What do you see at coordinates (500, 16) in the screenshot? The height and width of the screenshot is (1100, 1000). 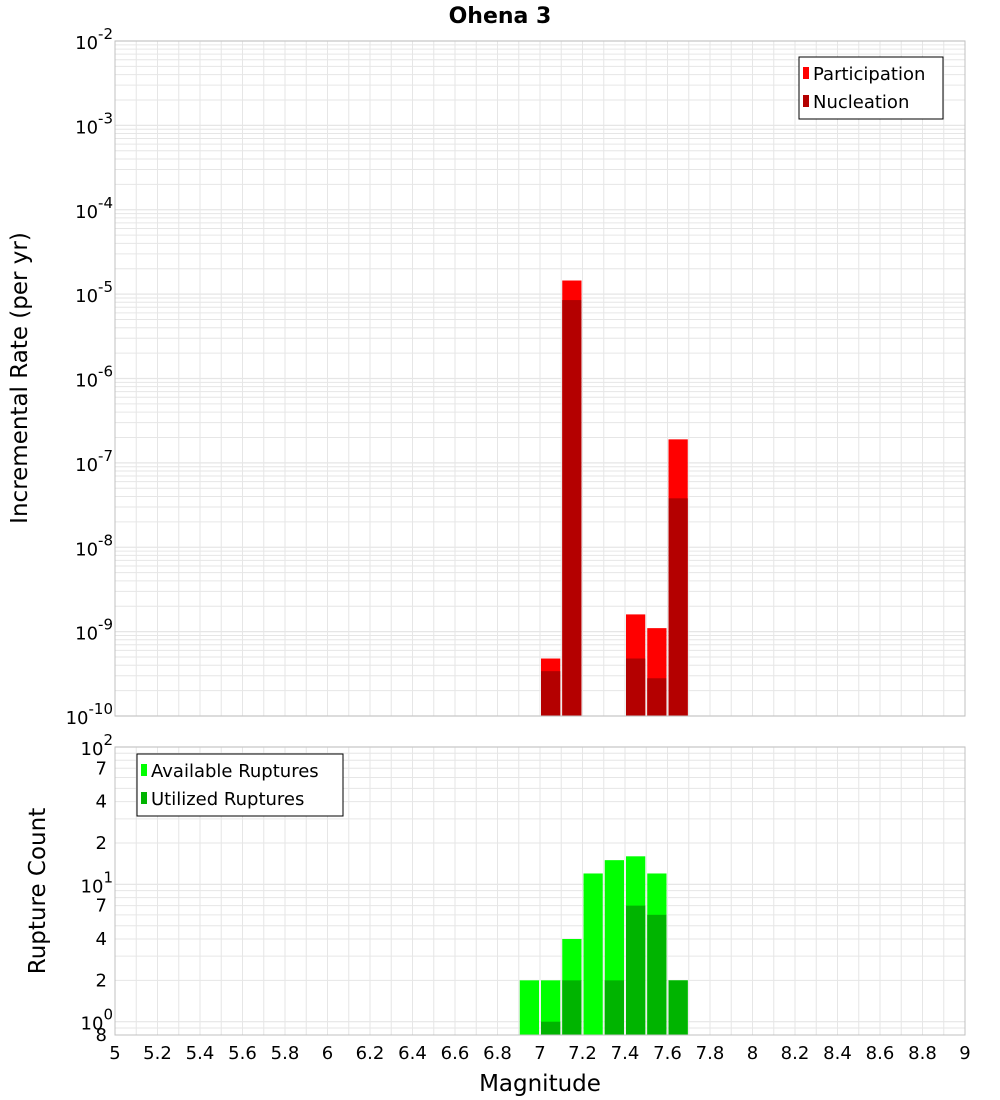 I see `chart-title: Ohena 3` at bounding box center [500, 16].